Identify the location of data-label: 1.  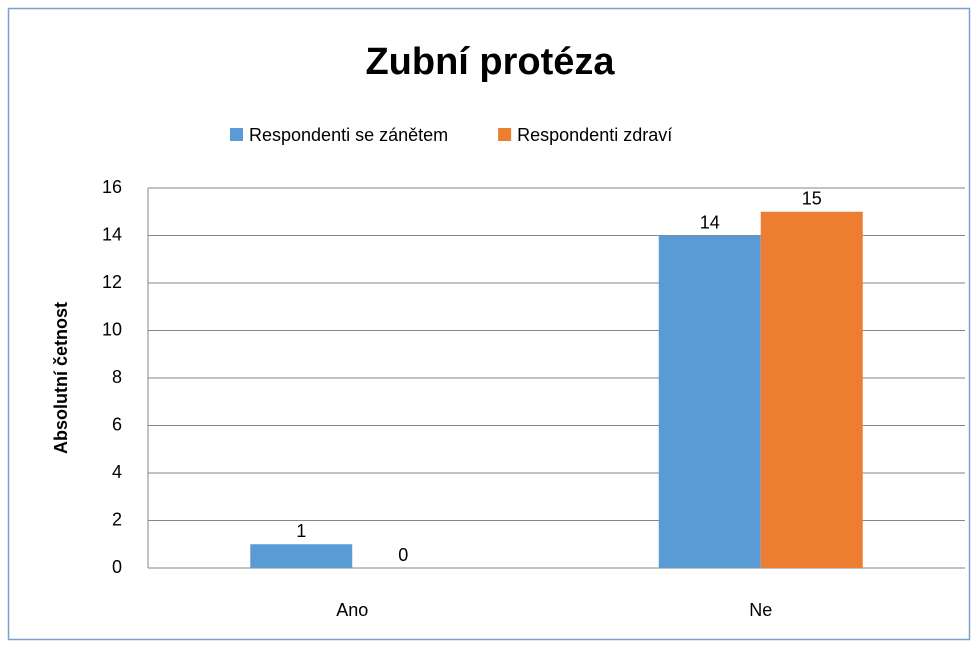
(301, 531).